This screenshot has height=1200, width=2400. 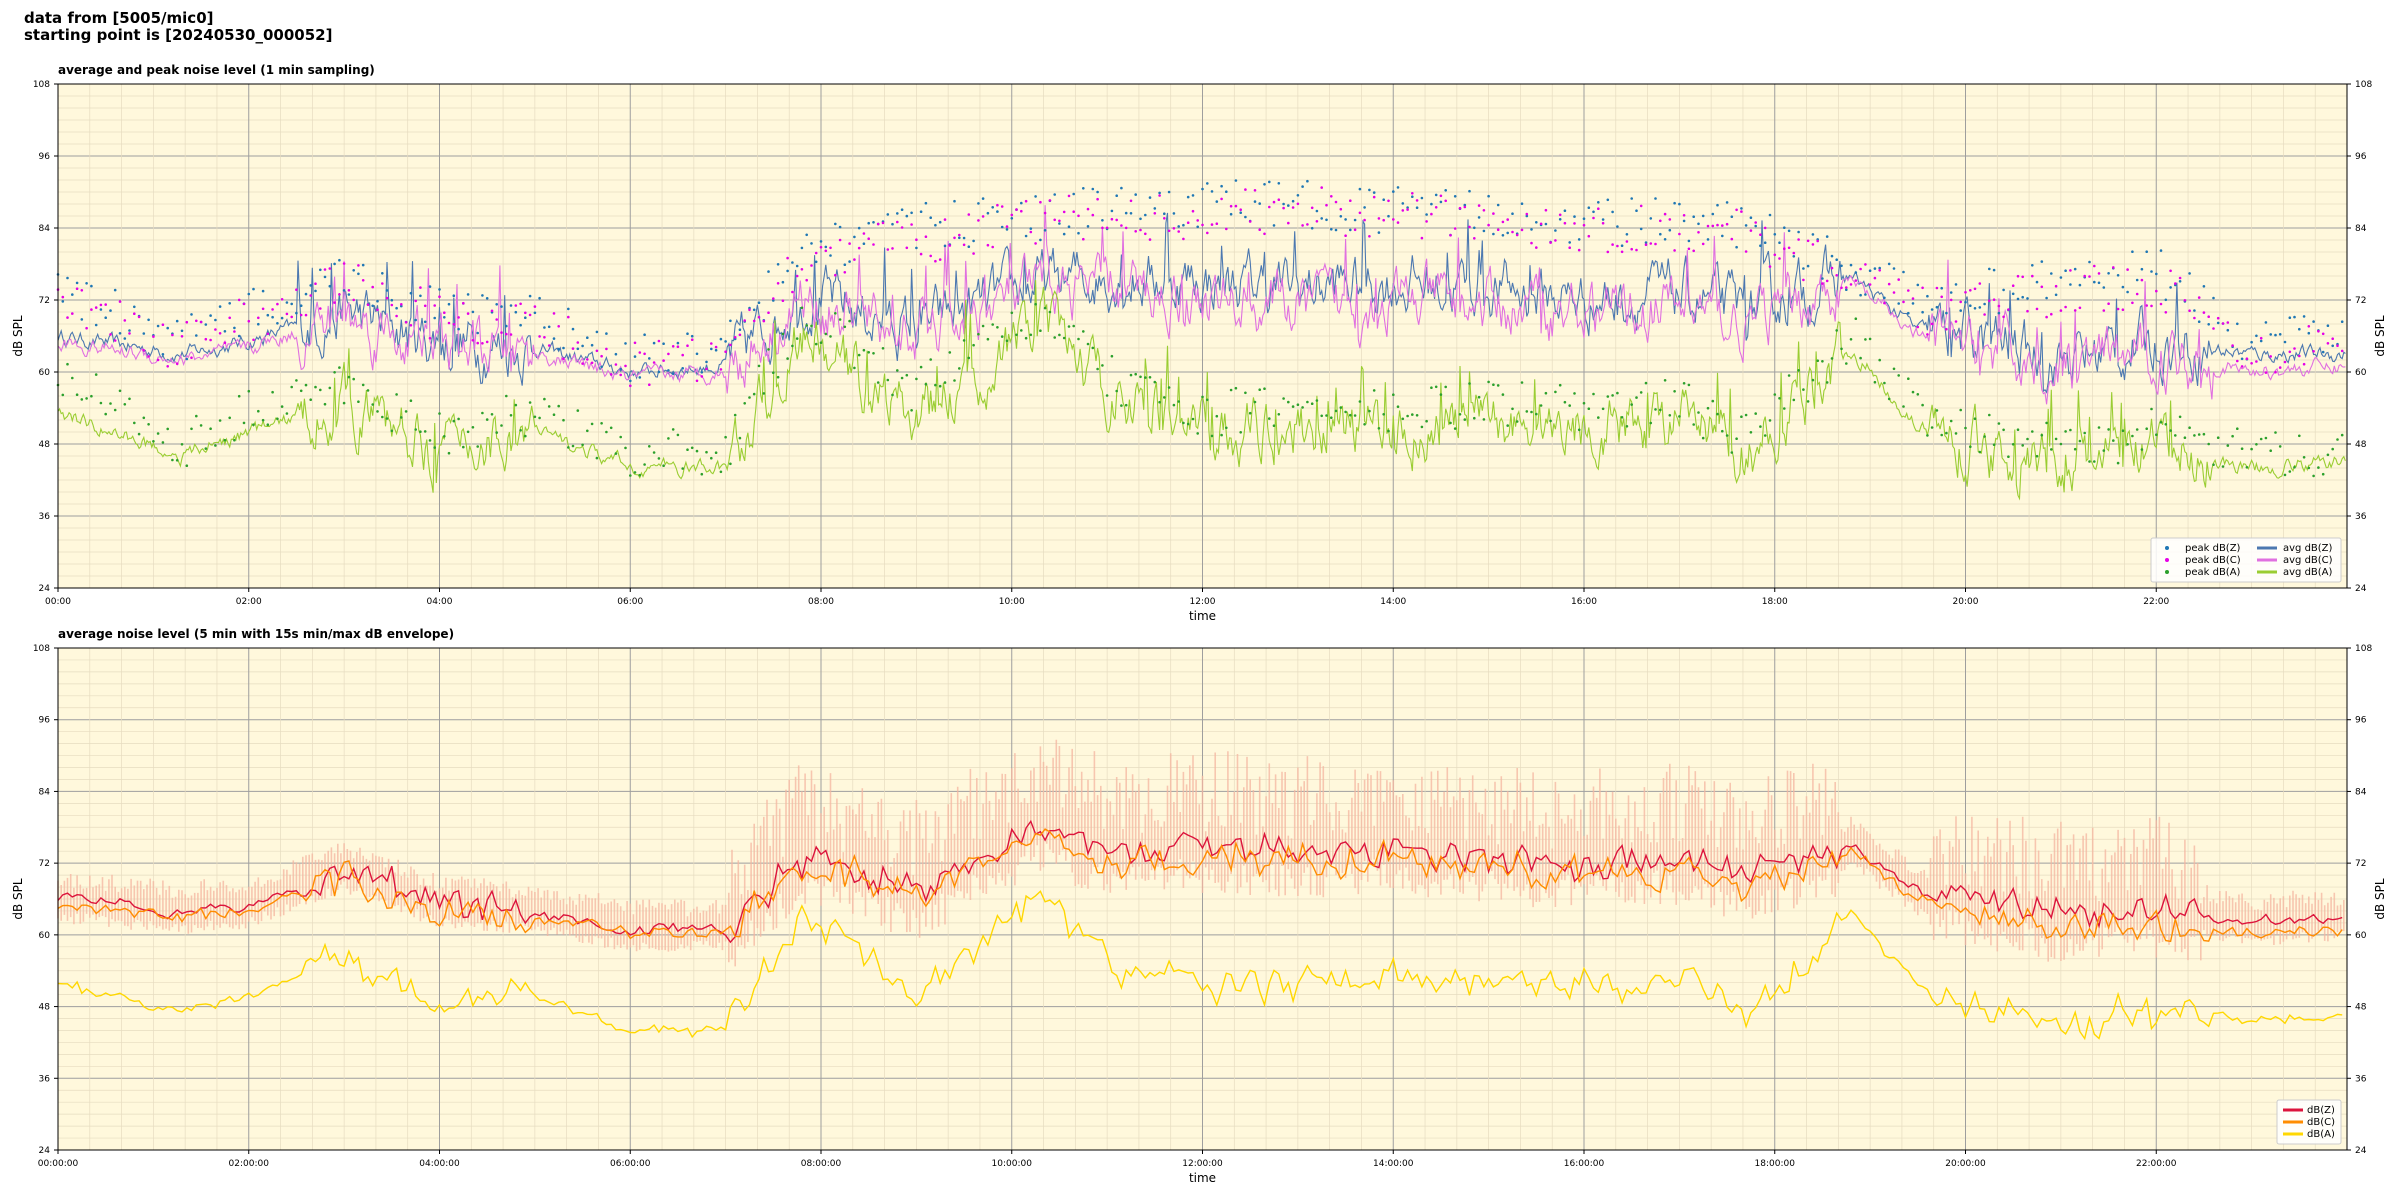 I want to click on y-tick-label: 84, so click(x=2361, y=792).